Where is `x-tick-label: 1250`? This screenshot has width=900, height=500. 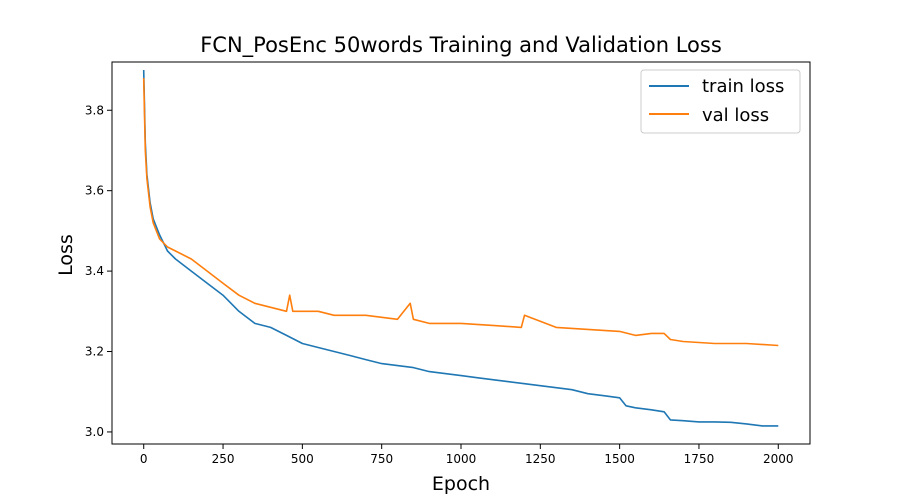
x-tick-label: 1250 is located at coordinates (540, 459).